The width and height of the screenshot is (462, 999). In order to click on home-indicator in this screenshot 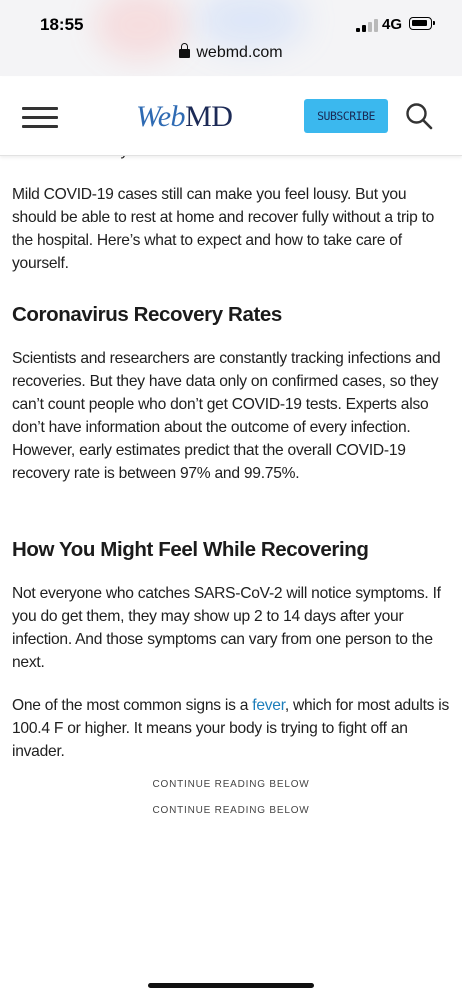, I will do `click(231, 985)`.